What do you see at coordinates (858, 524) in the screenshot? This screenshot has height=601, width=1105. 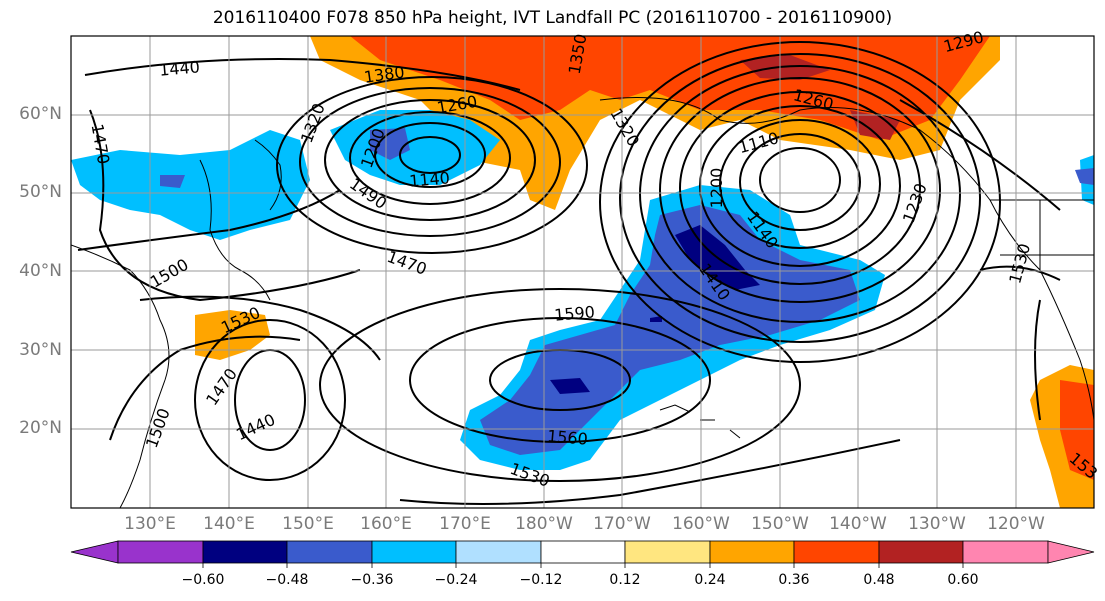 I see `lon-label: 140°W` at bounding box center [858, 524].